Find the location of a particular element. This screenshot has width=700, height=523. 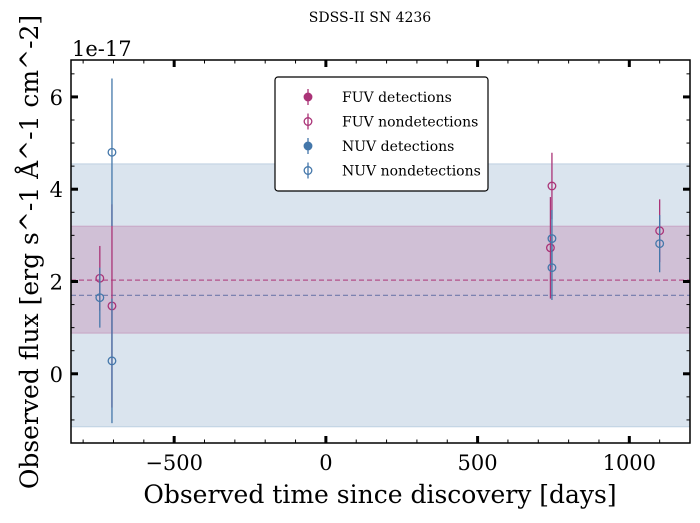

y-axis-label: Observed flux [erg s^-1 Å^-1 cm^-2] is located at coordinates (29, 252).